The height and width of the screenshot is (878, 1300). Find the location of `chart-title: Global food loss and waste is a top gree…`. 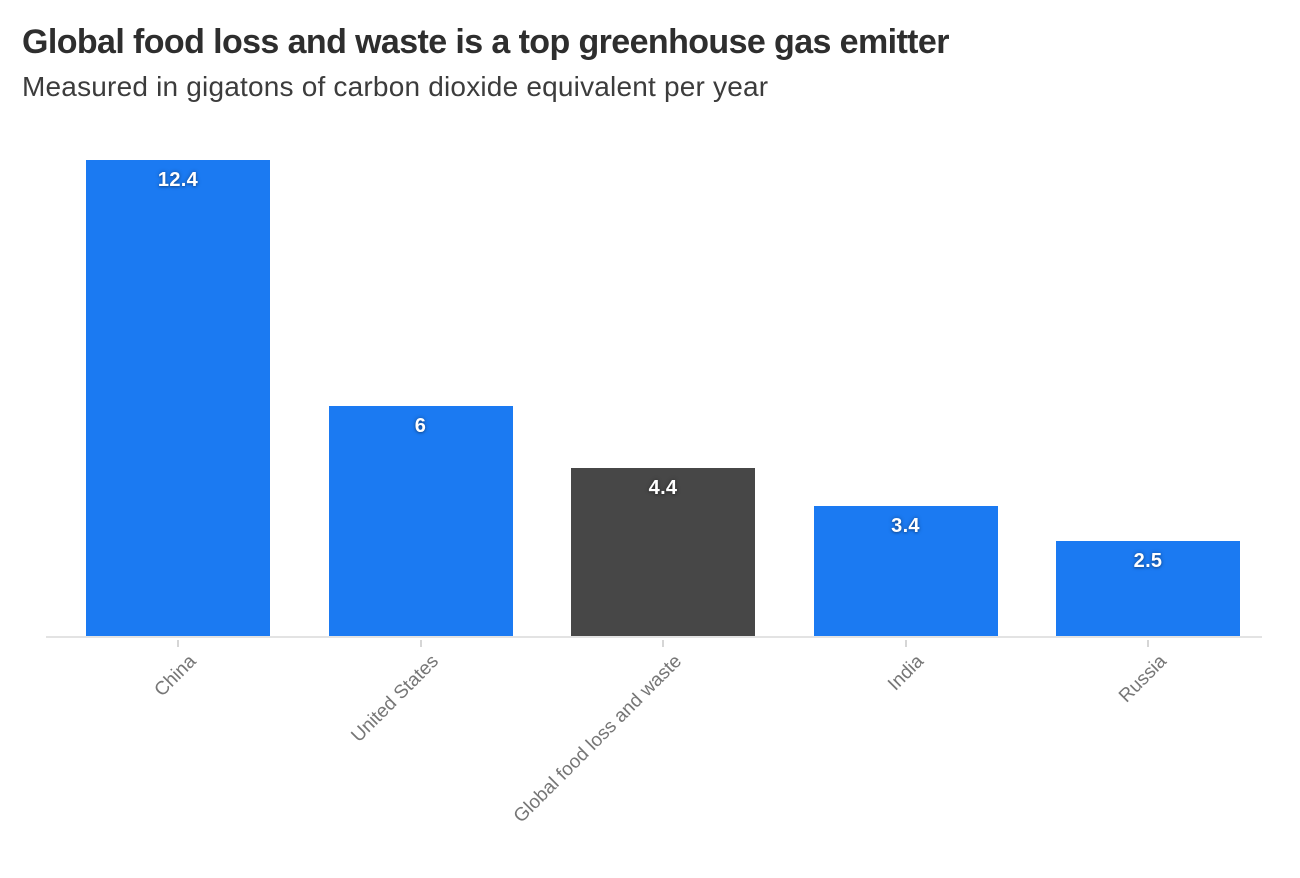

chart-title: Global food loss and waste is a top gree… is located at coordinates (485, 42).